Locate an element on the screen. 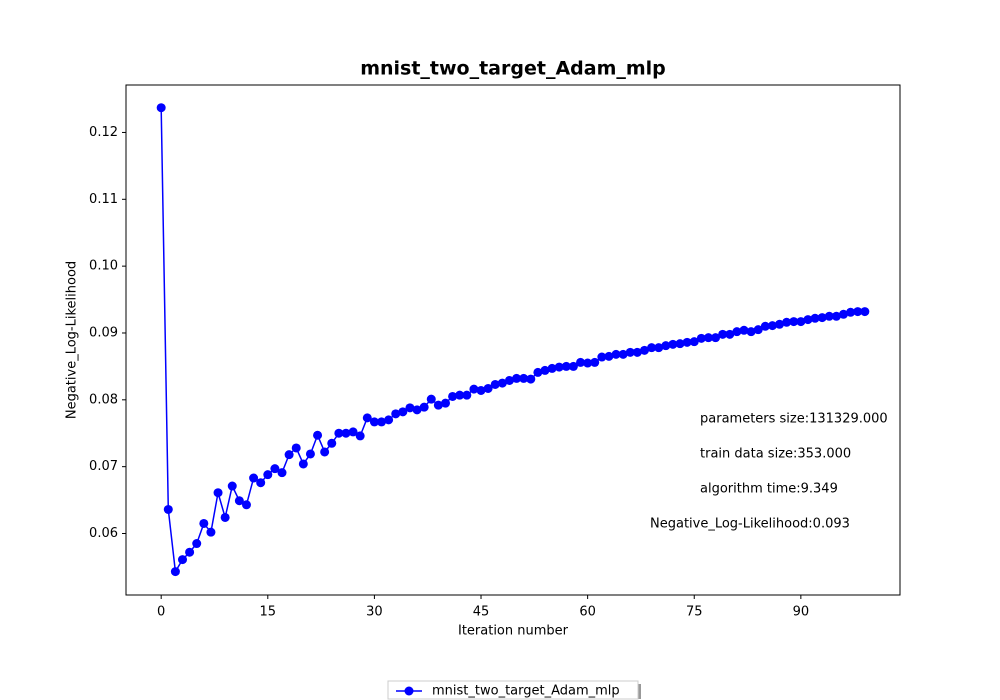 The image size is (1000, 700). legend-box is located at coordinates (513, 690).